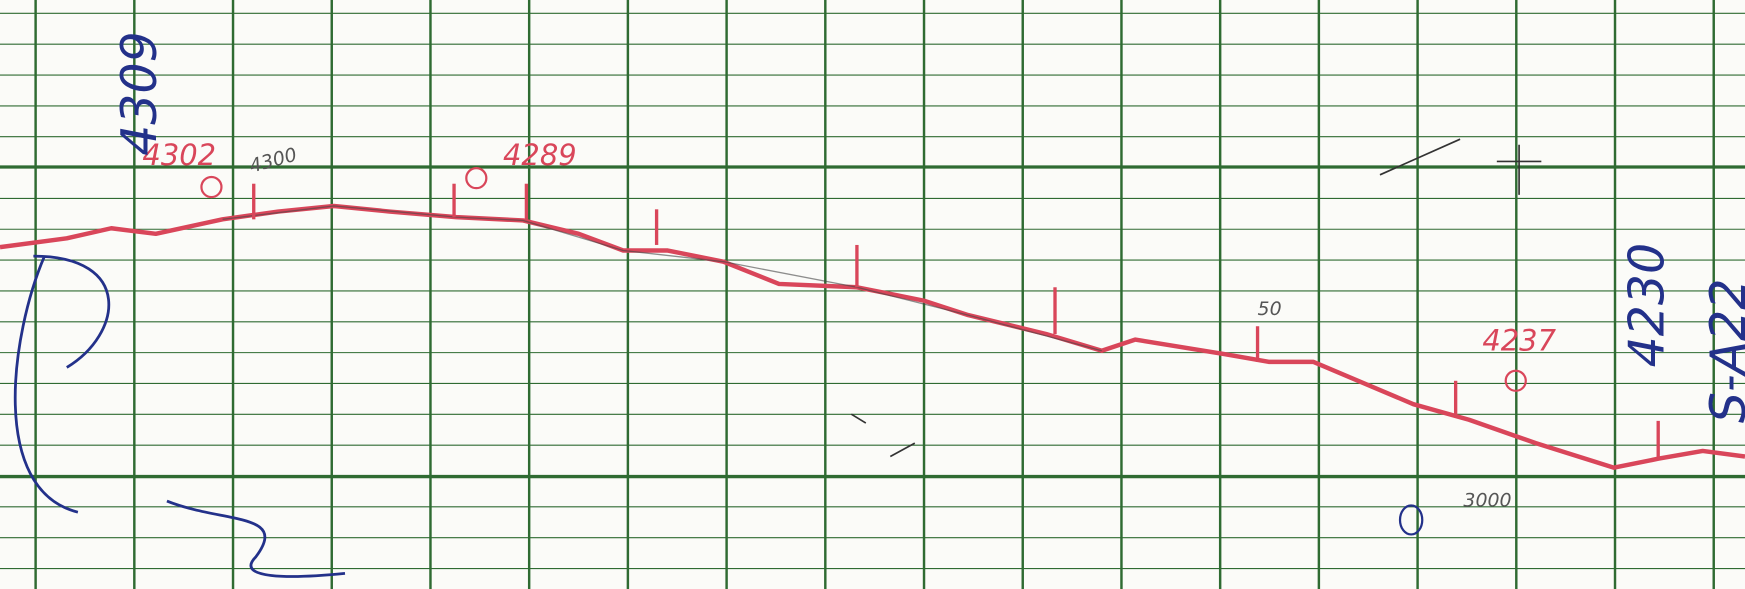  Describe the element at coordinates (1519, 341) in the screenshot. I see `station-label: 4237` at that location.